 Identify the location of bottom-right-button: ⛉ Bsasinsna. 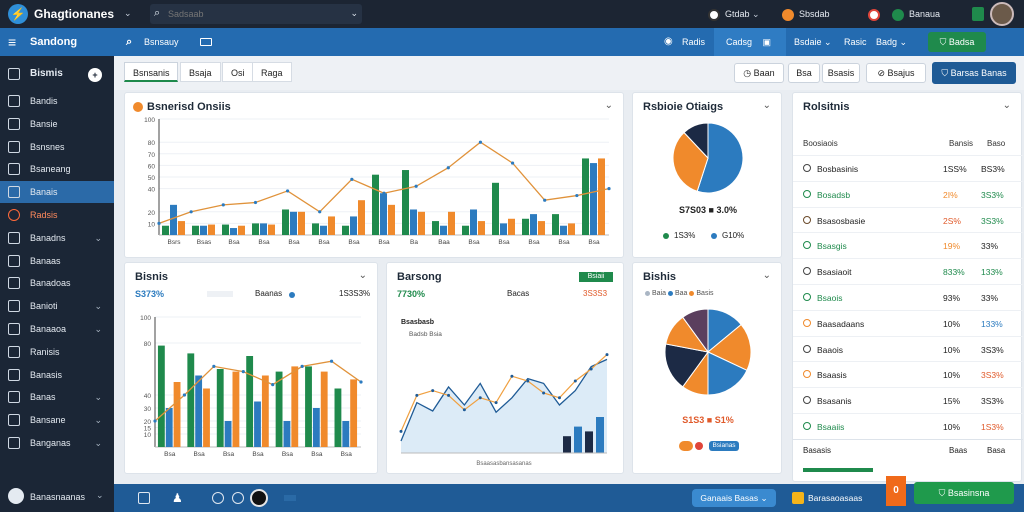
(964, 493).